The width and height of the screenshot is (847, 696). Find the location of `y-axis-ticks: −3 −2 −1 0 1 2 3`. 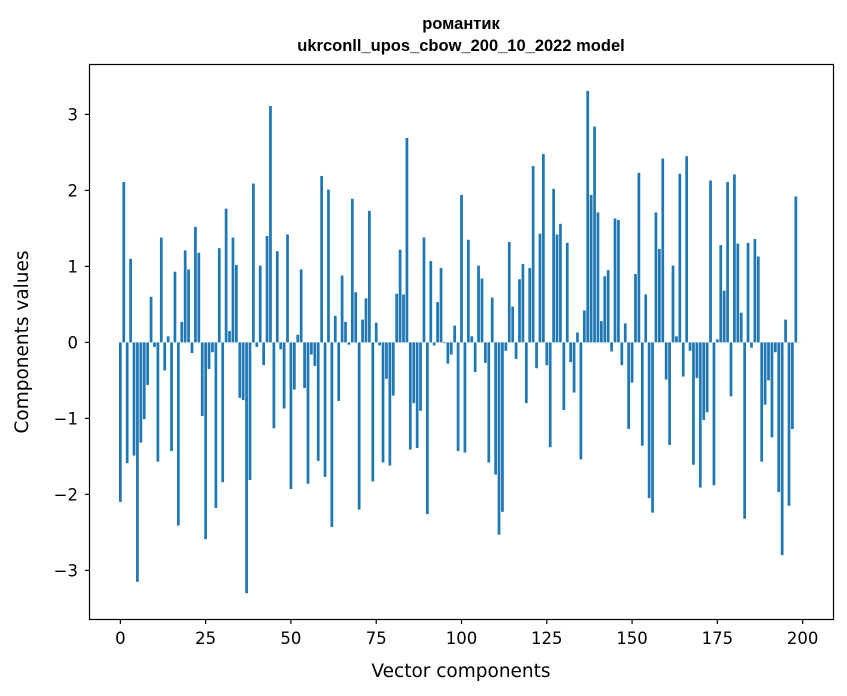

y-axis-ticks: −3 −2 −1 0 1 2 3 is located at coordinates (72, 342).